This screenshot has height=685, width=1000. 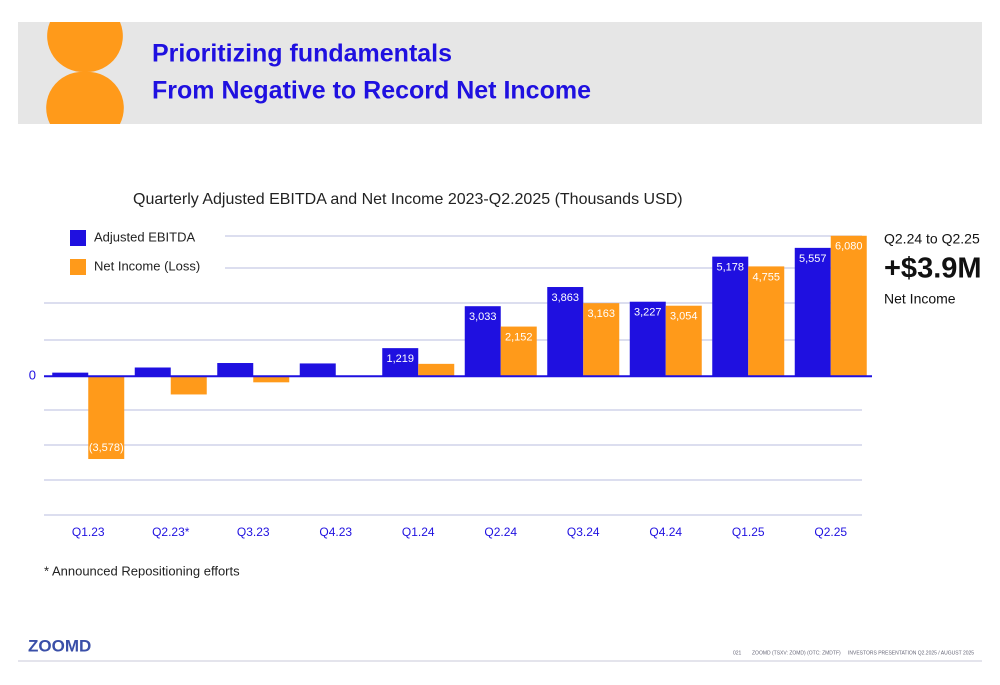 What do you see at coordinates (85, 73) in the screenshot?
I see `header-icon` at bounding box center [85, 73].